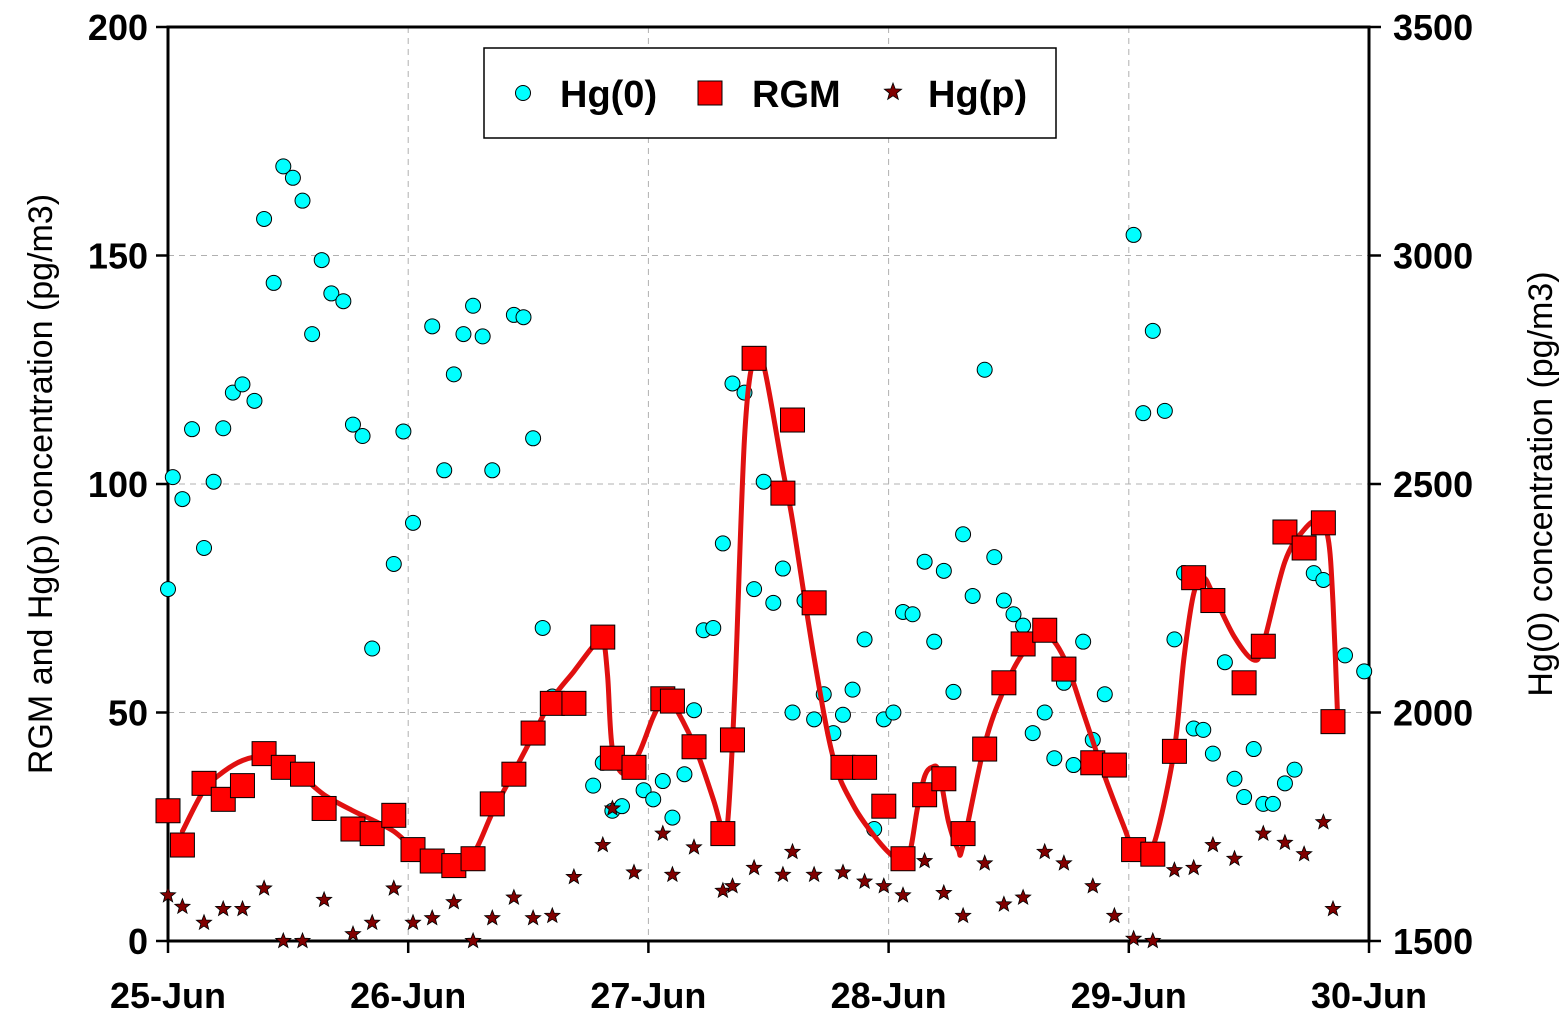 The image size is (1568, 1018). I want to click on y-axis-right: 1500 2000 2500 3000 3500, so click(1421, 484).